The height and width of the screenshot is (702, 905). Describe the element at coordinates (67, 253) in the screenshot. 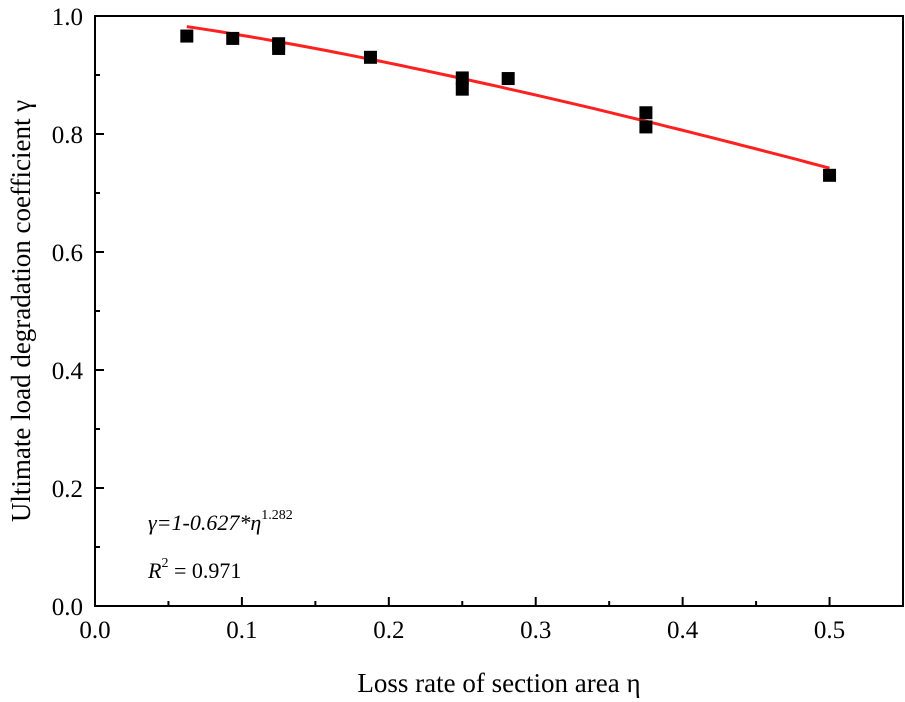

I see `y-tick-label: 0.6` at that location.